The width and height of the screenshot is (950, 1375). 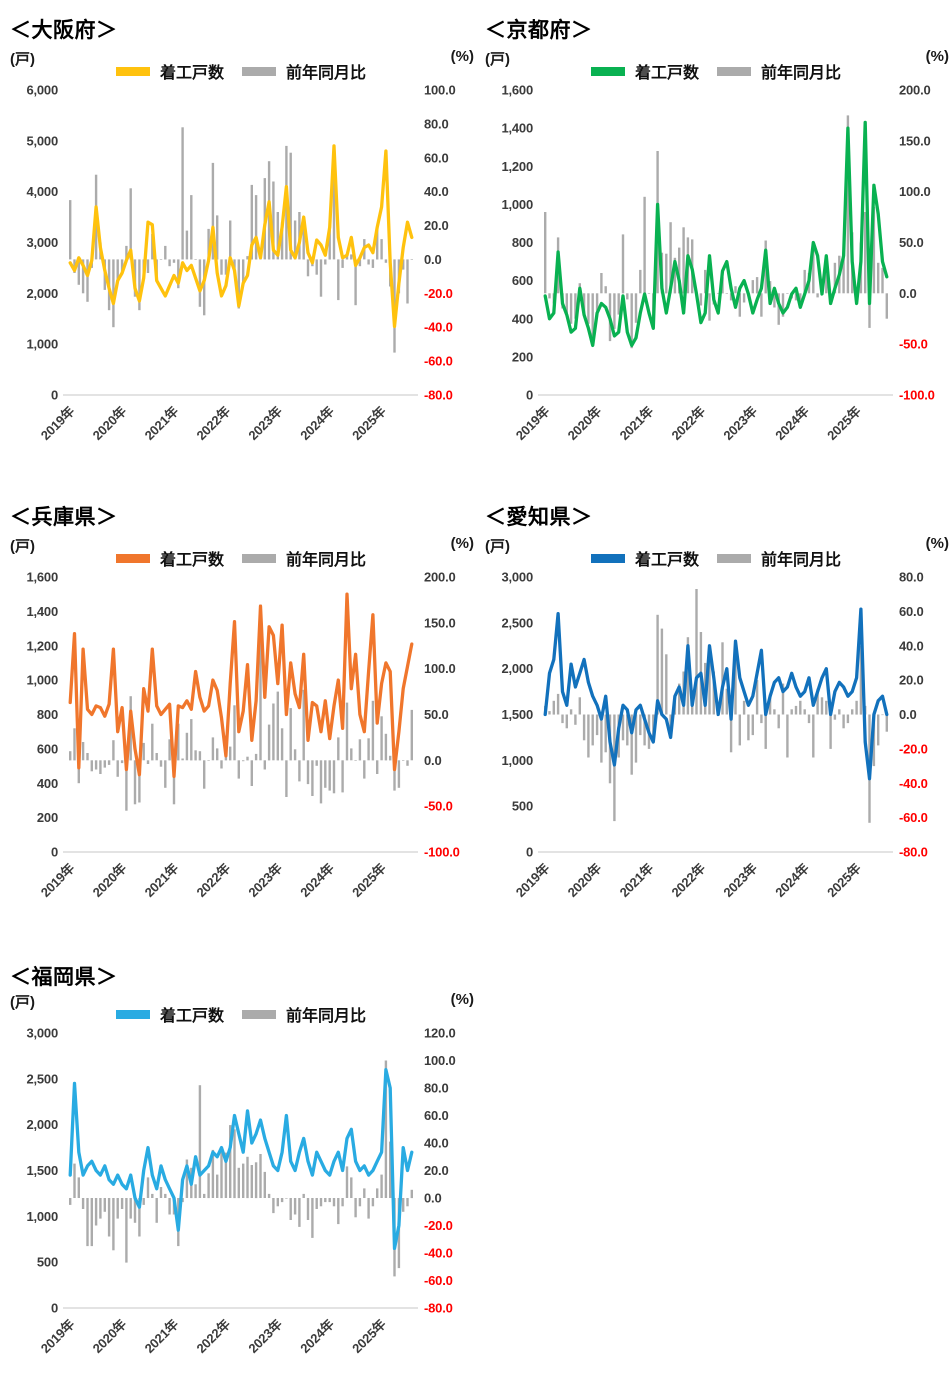 What do you see at coordinates (64, 30) in the screenshot?
I see `chart-title: ＜大阪府＞` at bounding box center [64, 30].